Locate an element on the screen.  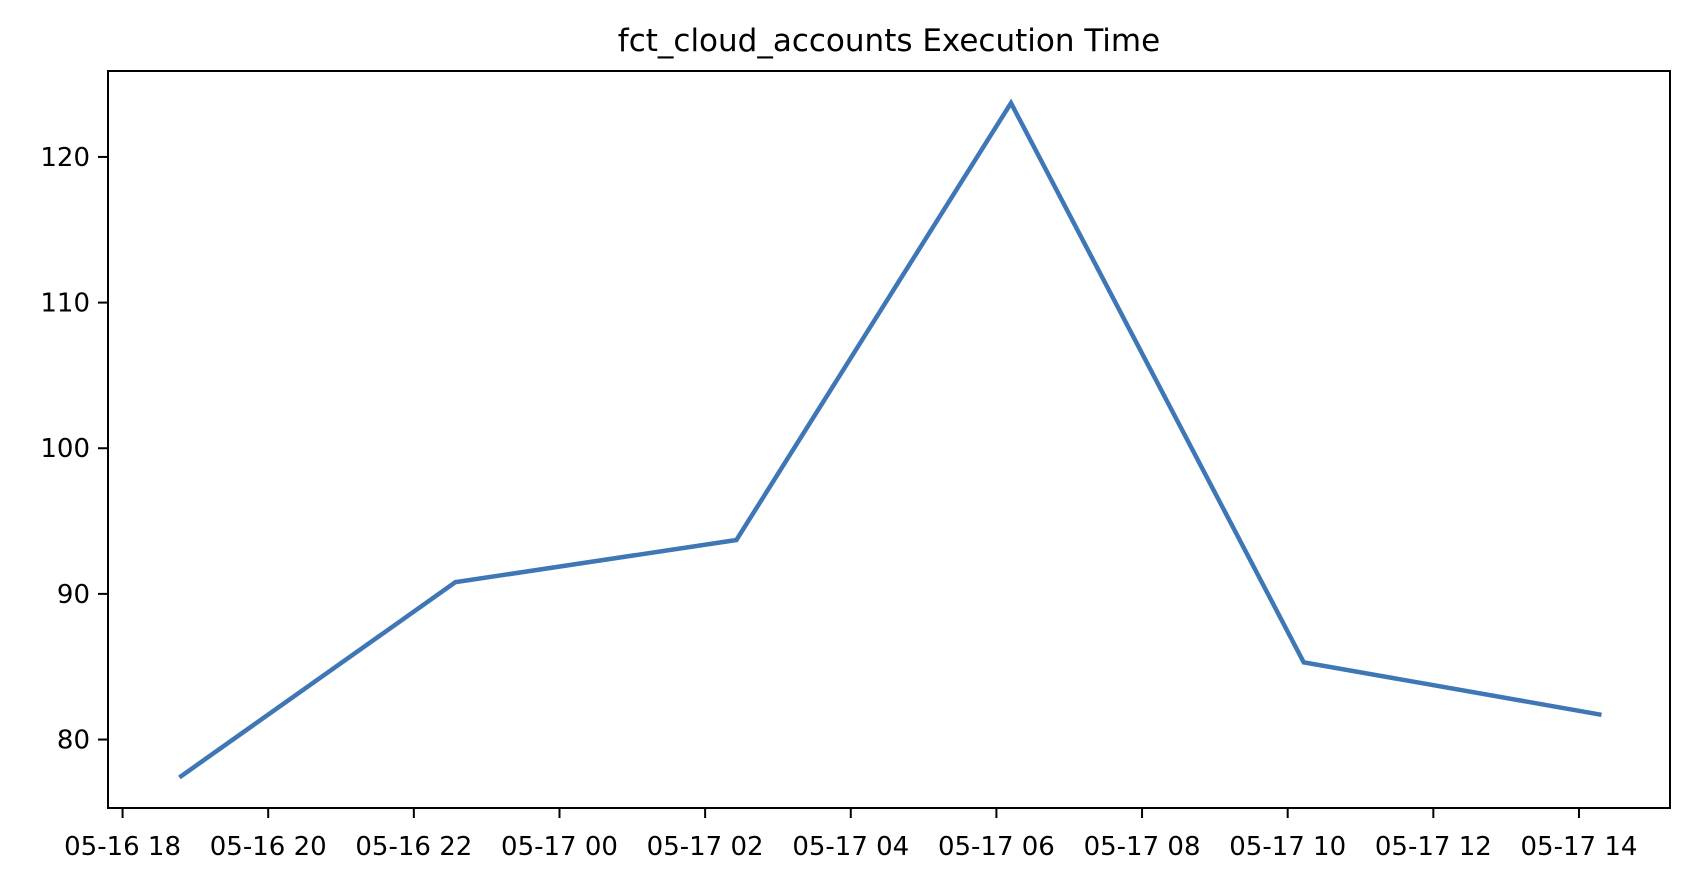
x-tick-label: 05-17 10 is located at coordinates (1287, 847).